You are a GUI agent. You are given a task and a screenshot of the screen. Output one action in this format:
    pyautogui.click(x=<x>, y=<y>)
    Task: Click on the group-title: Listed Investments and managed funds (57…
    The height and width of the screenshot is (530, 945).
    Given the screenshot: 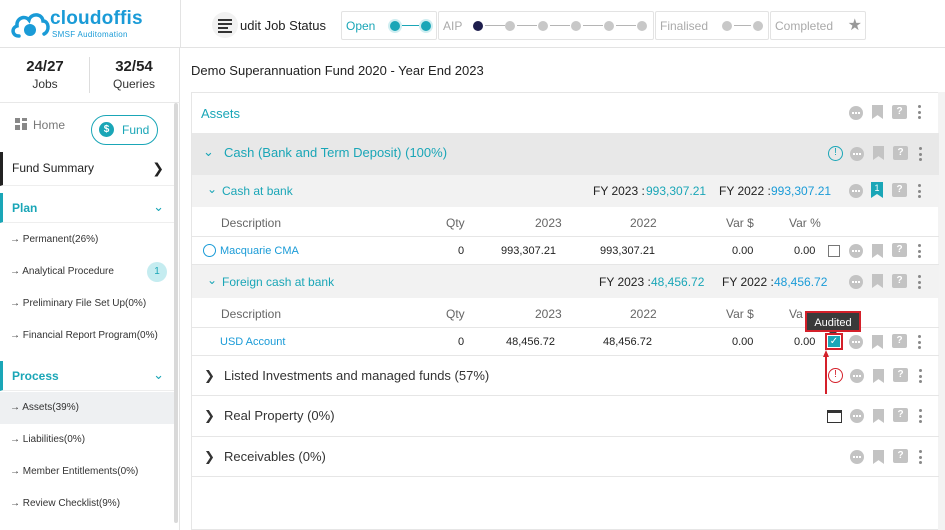 What is the action you would take?
    pyautogui.click(x=357, y=375)
    